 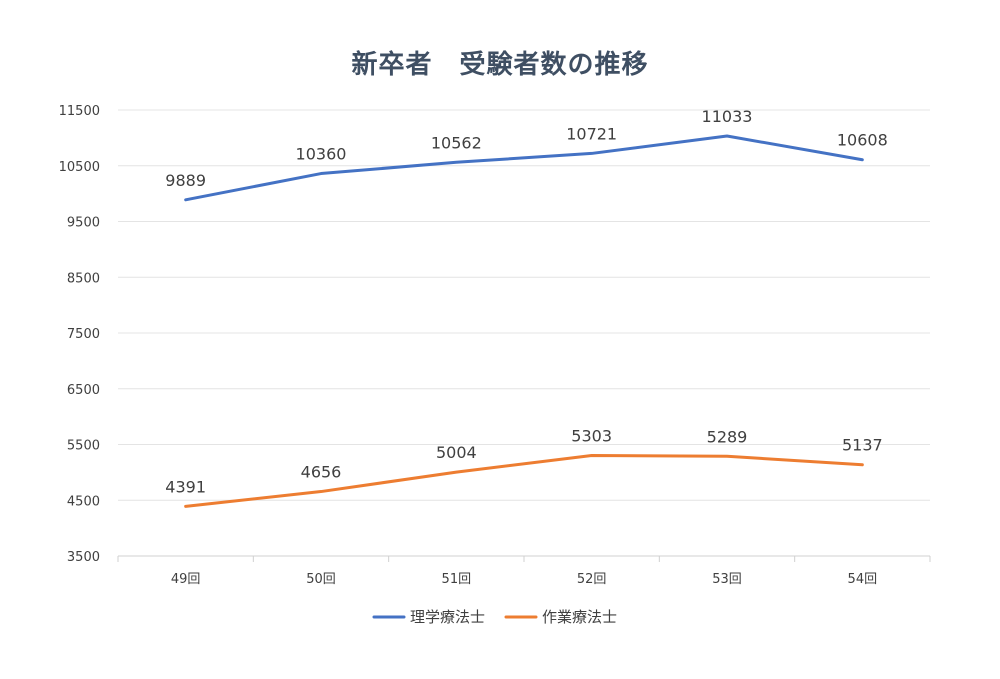 What do you see at coordinates (185, 486) in the screenshot?
I see `data-label: 4391` at bounding box center [185, 486].